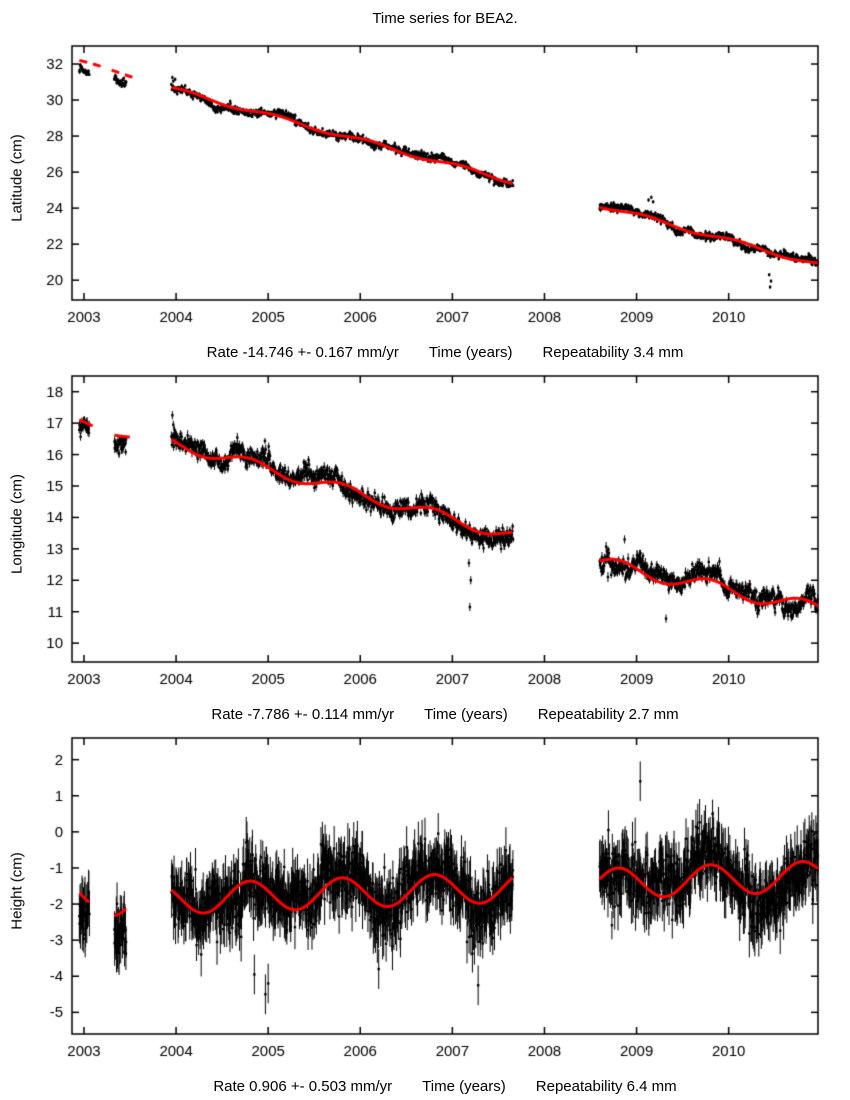 This screenshot has width=850, height=1100. I want to click on latitude-time-axis-label: Time (years), so click(470, 352).